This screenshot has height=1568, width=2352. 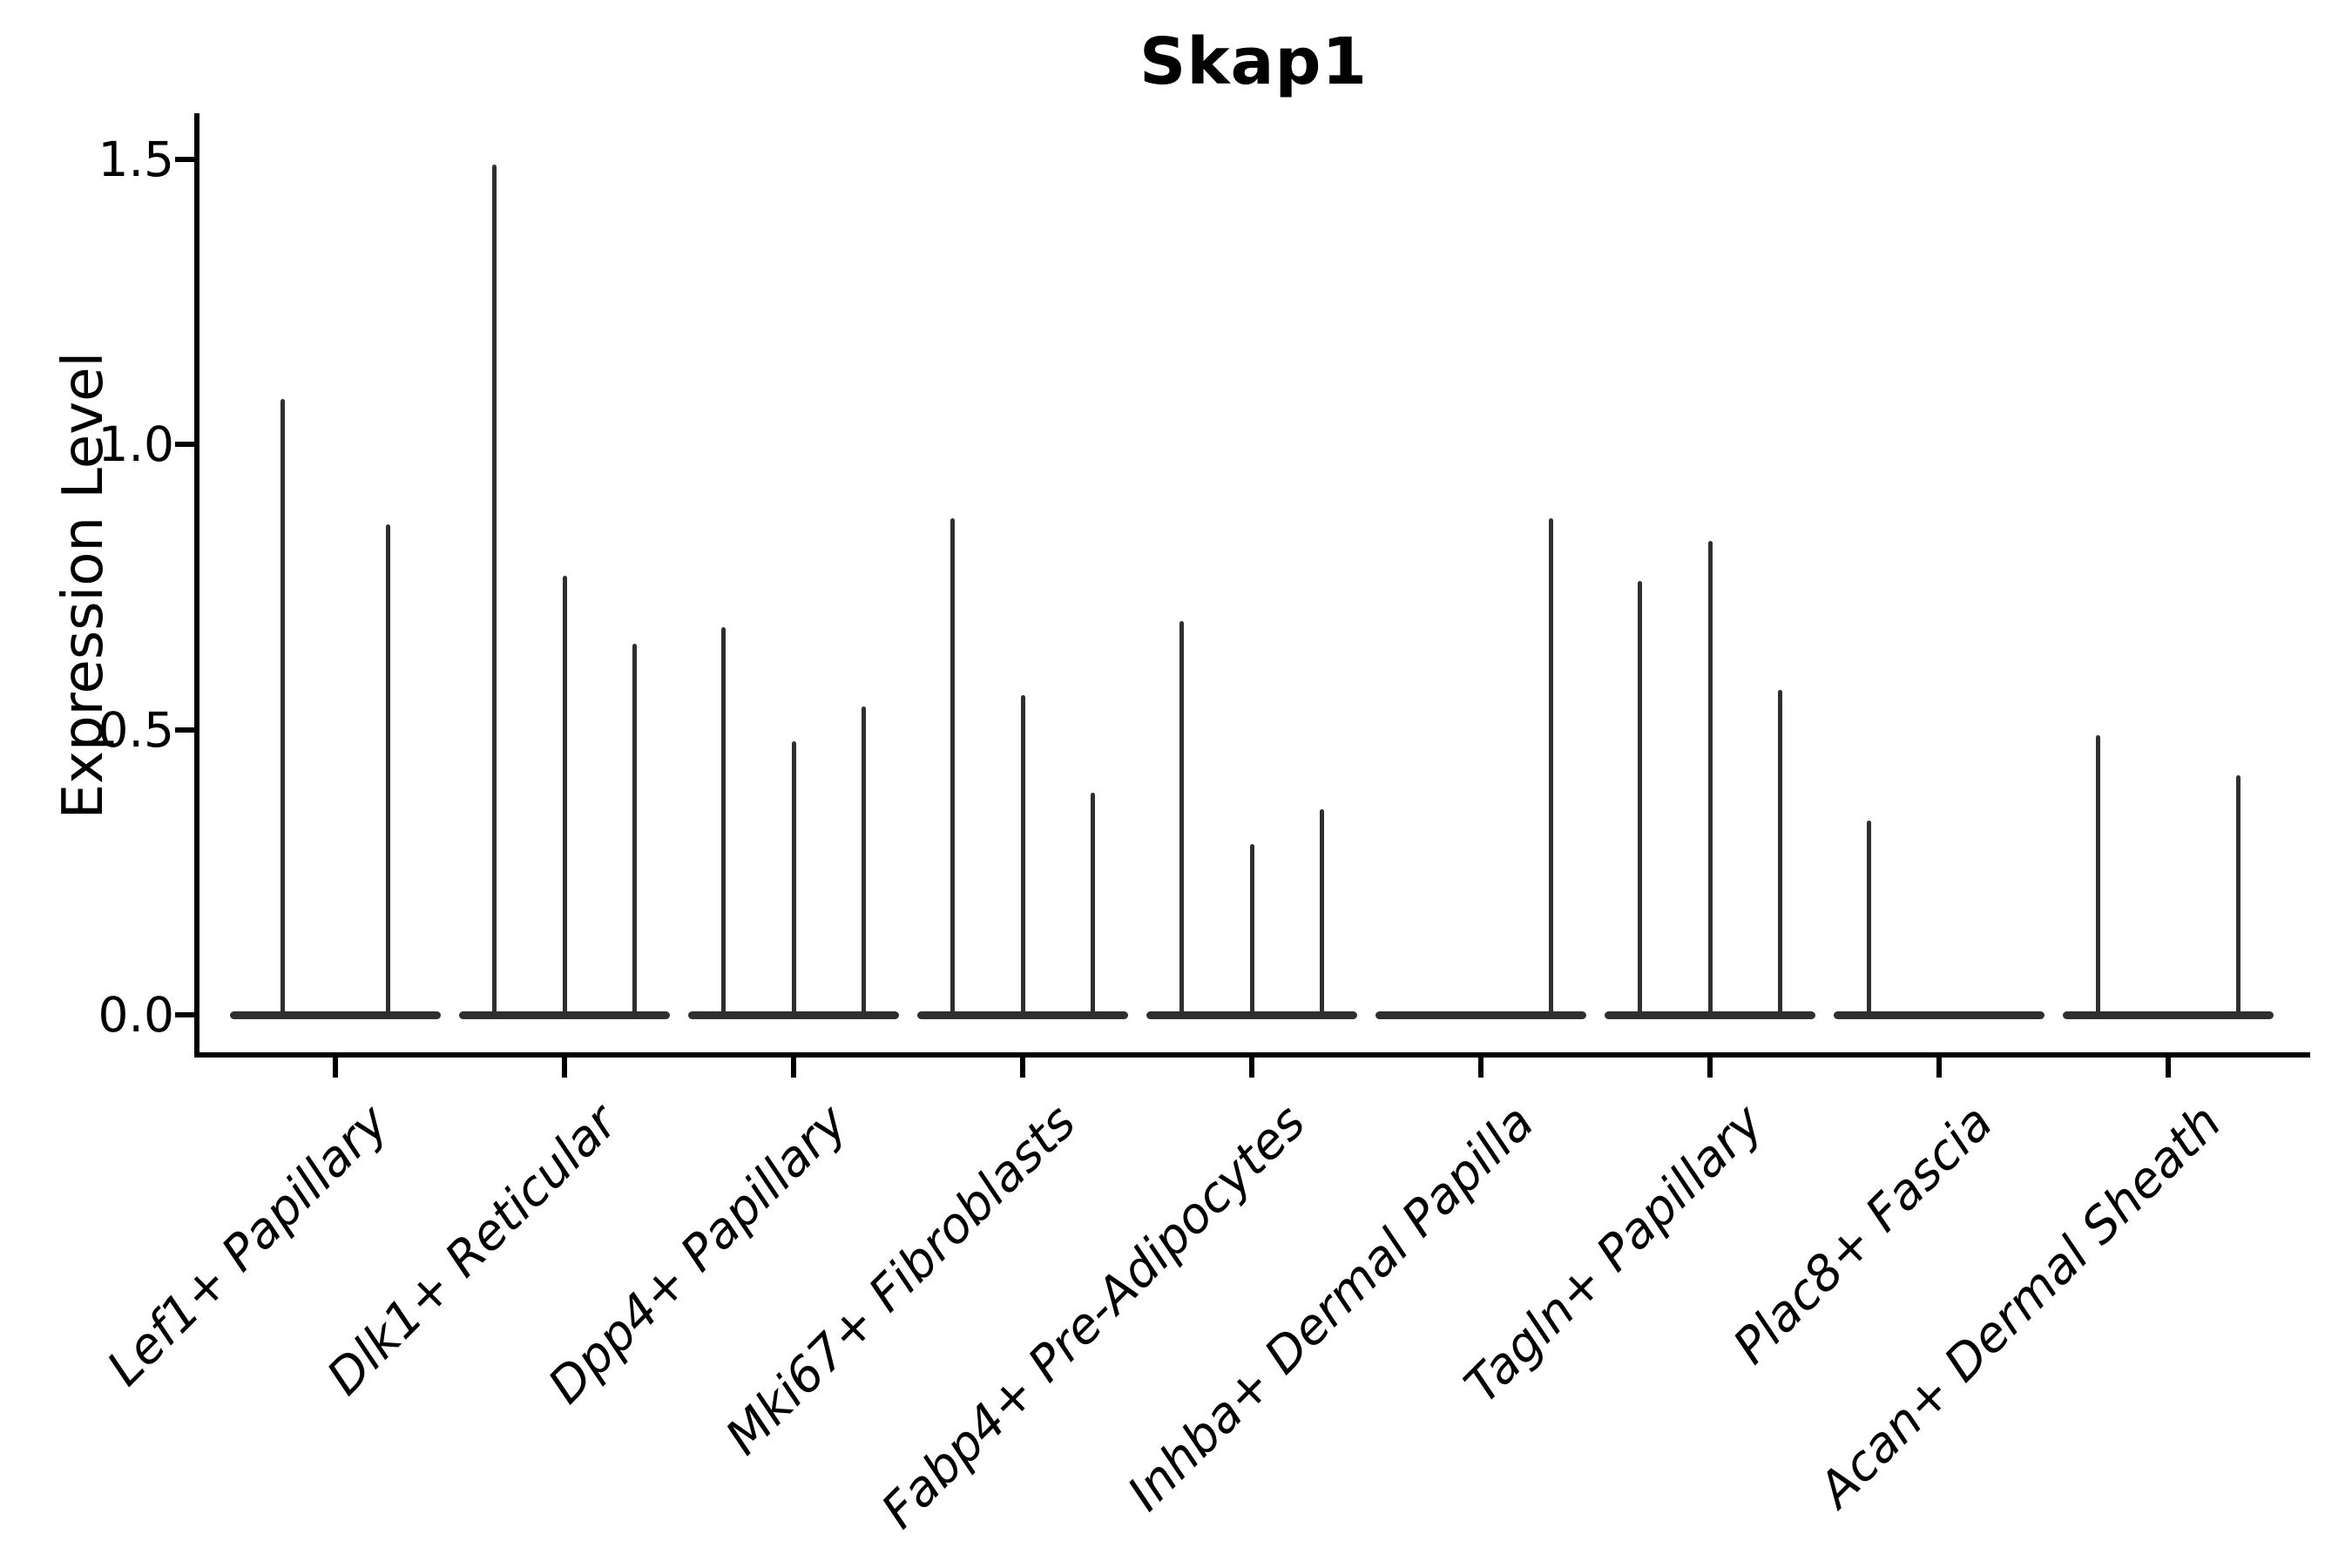 I want to click on y-tick-label: 0.0, so click(x=136, y=1015).